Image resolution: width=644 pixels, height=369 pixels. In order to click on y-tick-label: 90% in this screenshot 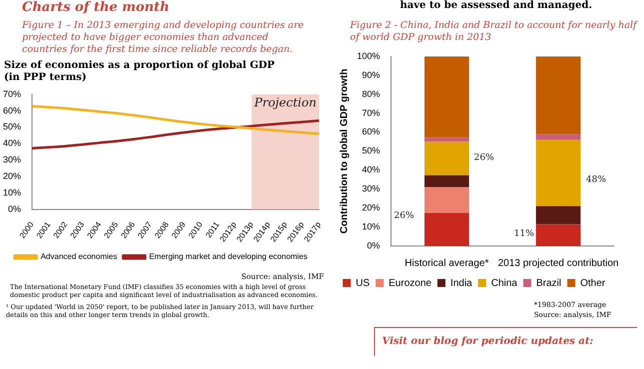, I will do `click(371, 75)`.